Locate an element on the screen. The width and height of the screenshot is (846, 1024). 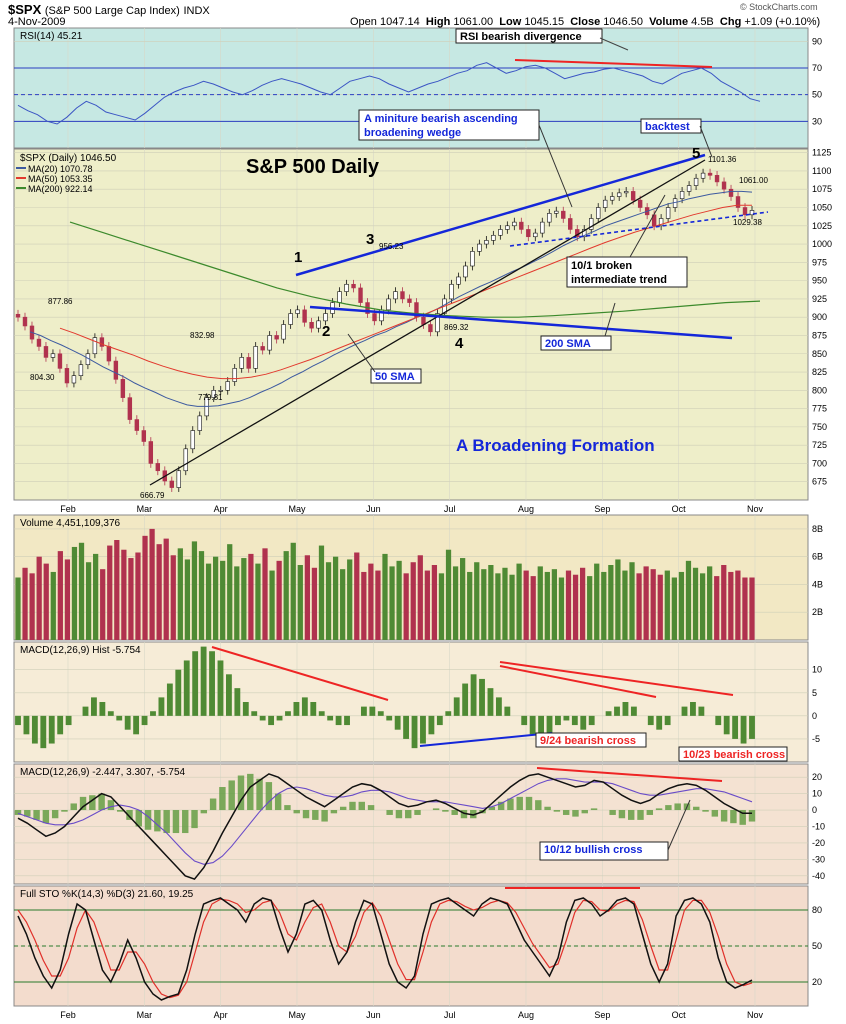
rsi-divergence-line is located at coordinates (613, 63).